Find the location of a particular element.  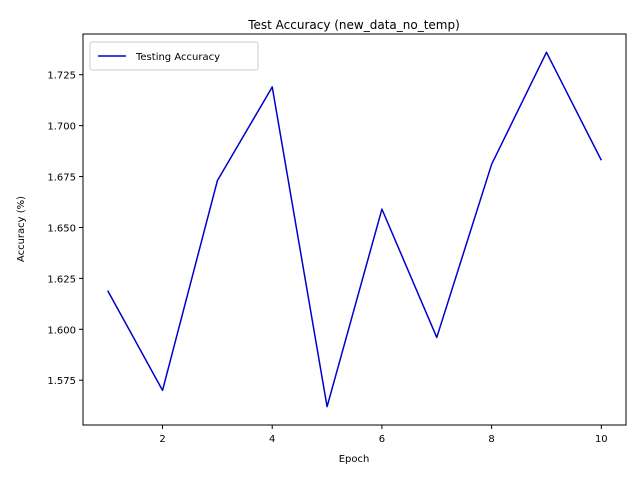

x-tick-label: 4 is located at coordinates (272, 439).